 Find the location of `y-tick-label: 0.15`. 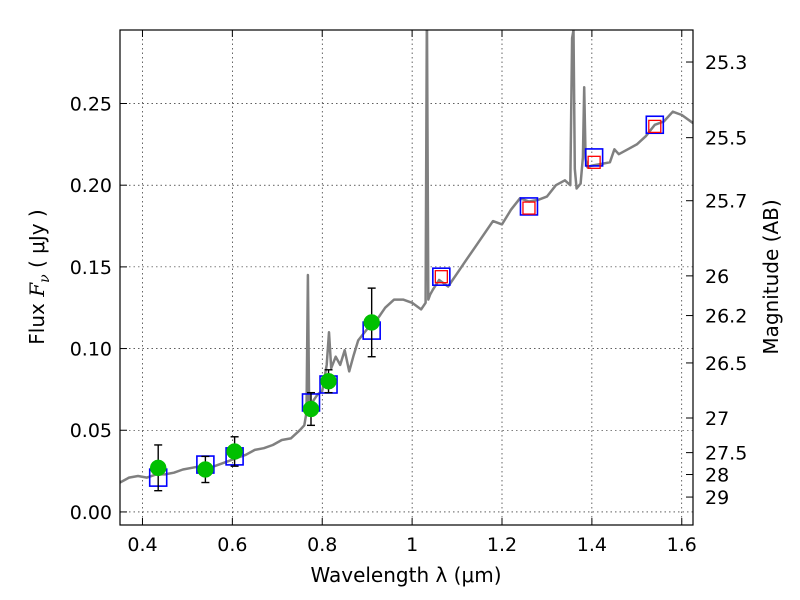

y-tick-label: 0.15 is located at coordinates (91, 268).